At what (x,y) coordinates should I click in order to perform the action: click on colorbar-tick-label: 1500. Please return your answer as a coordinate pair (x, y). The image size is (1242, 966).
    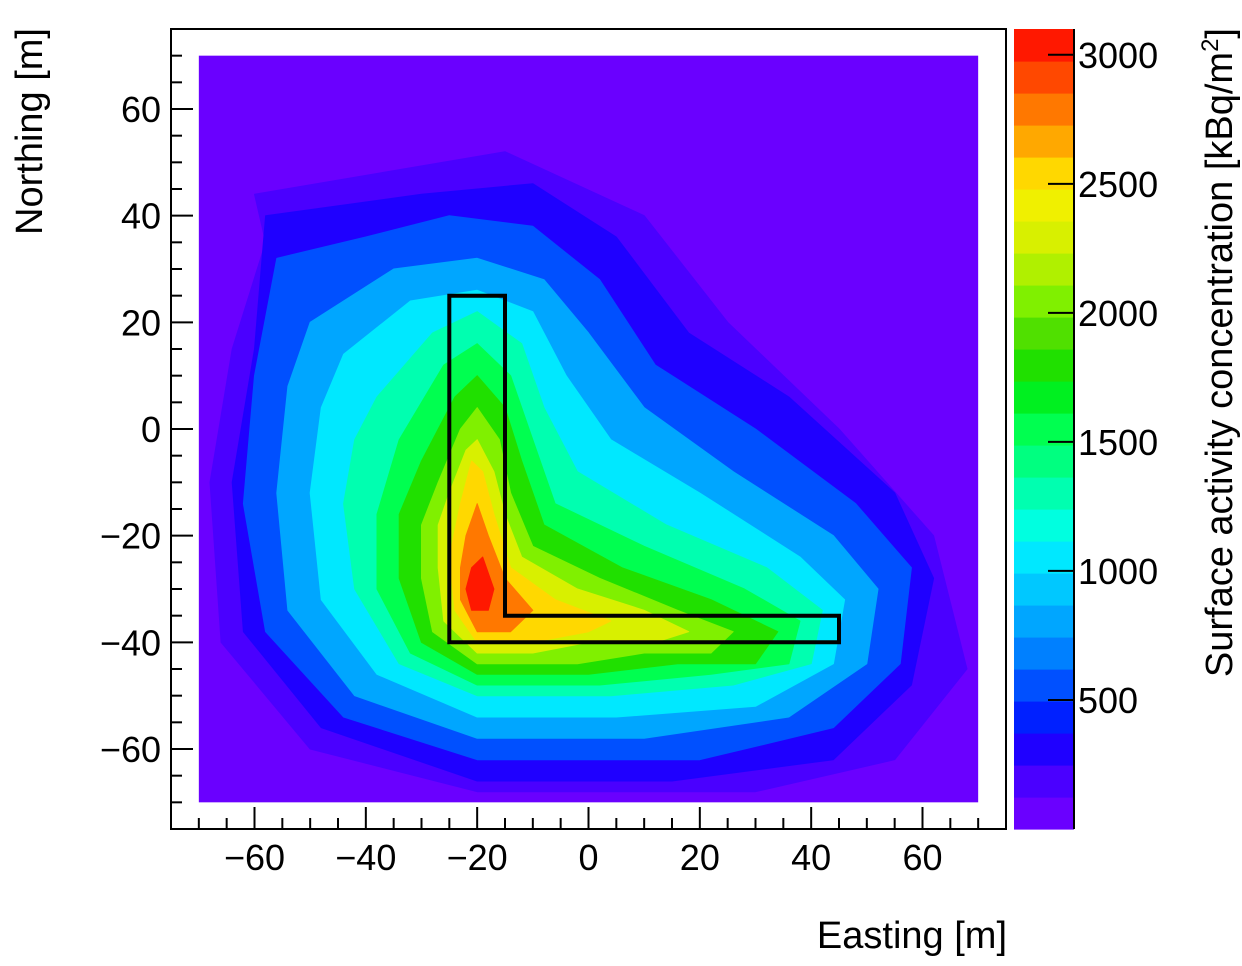
    Looking at the image, I should click on (1118, 442).